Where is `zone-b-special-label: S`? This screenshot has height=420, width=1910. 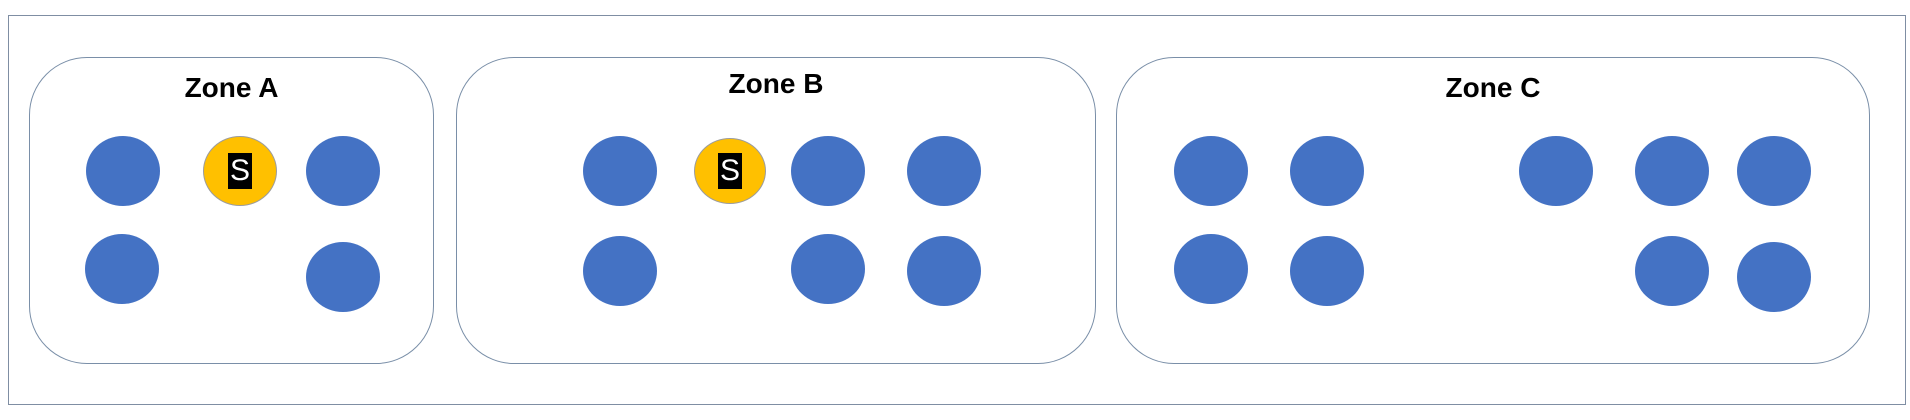 zone-b-special-label: S is located at coordinates (729, 171).